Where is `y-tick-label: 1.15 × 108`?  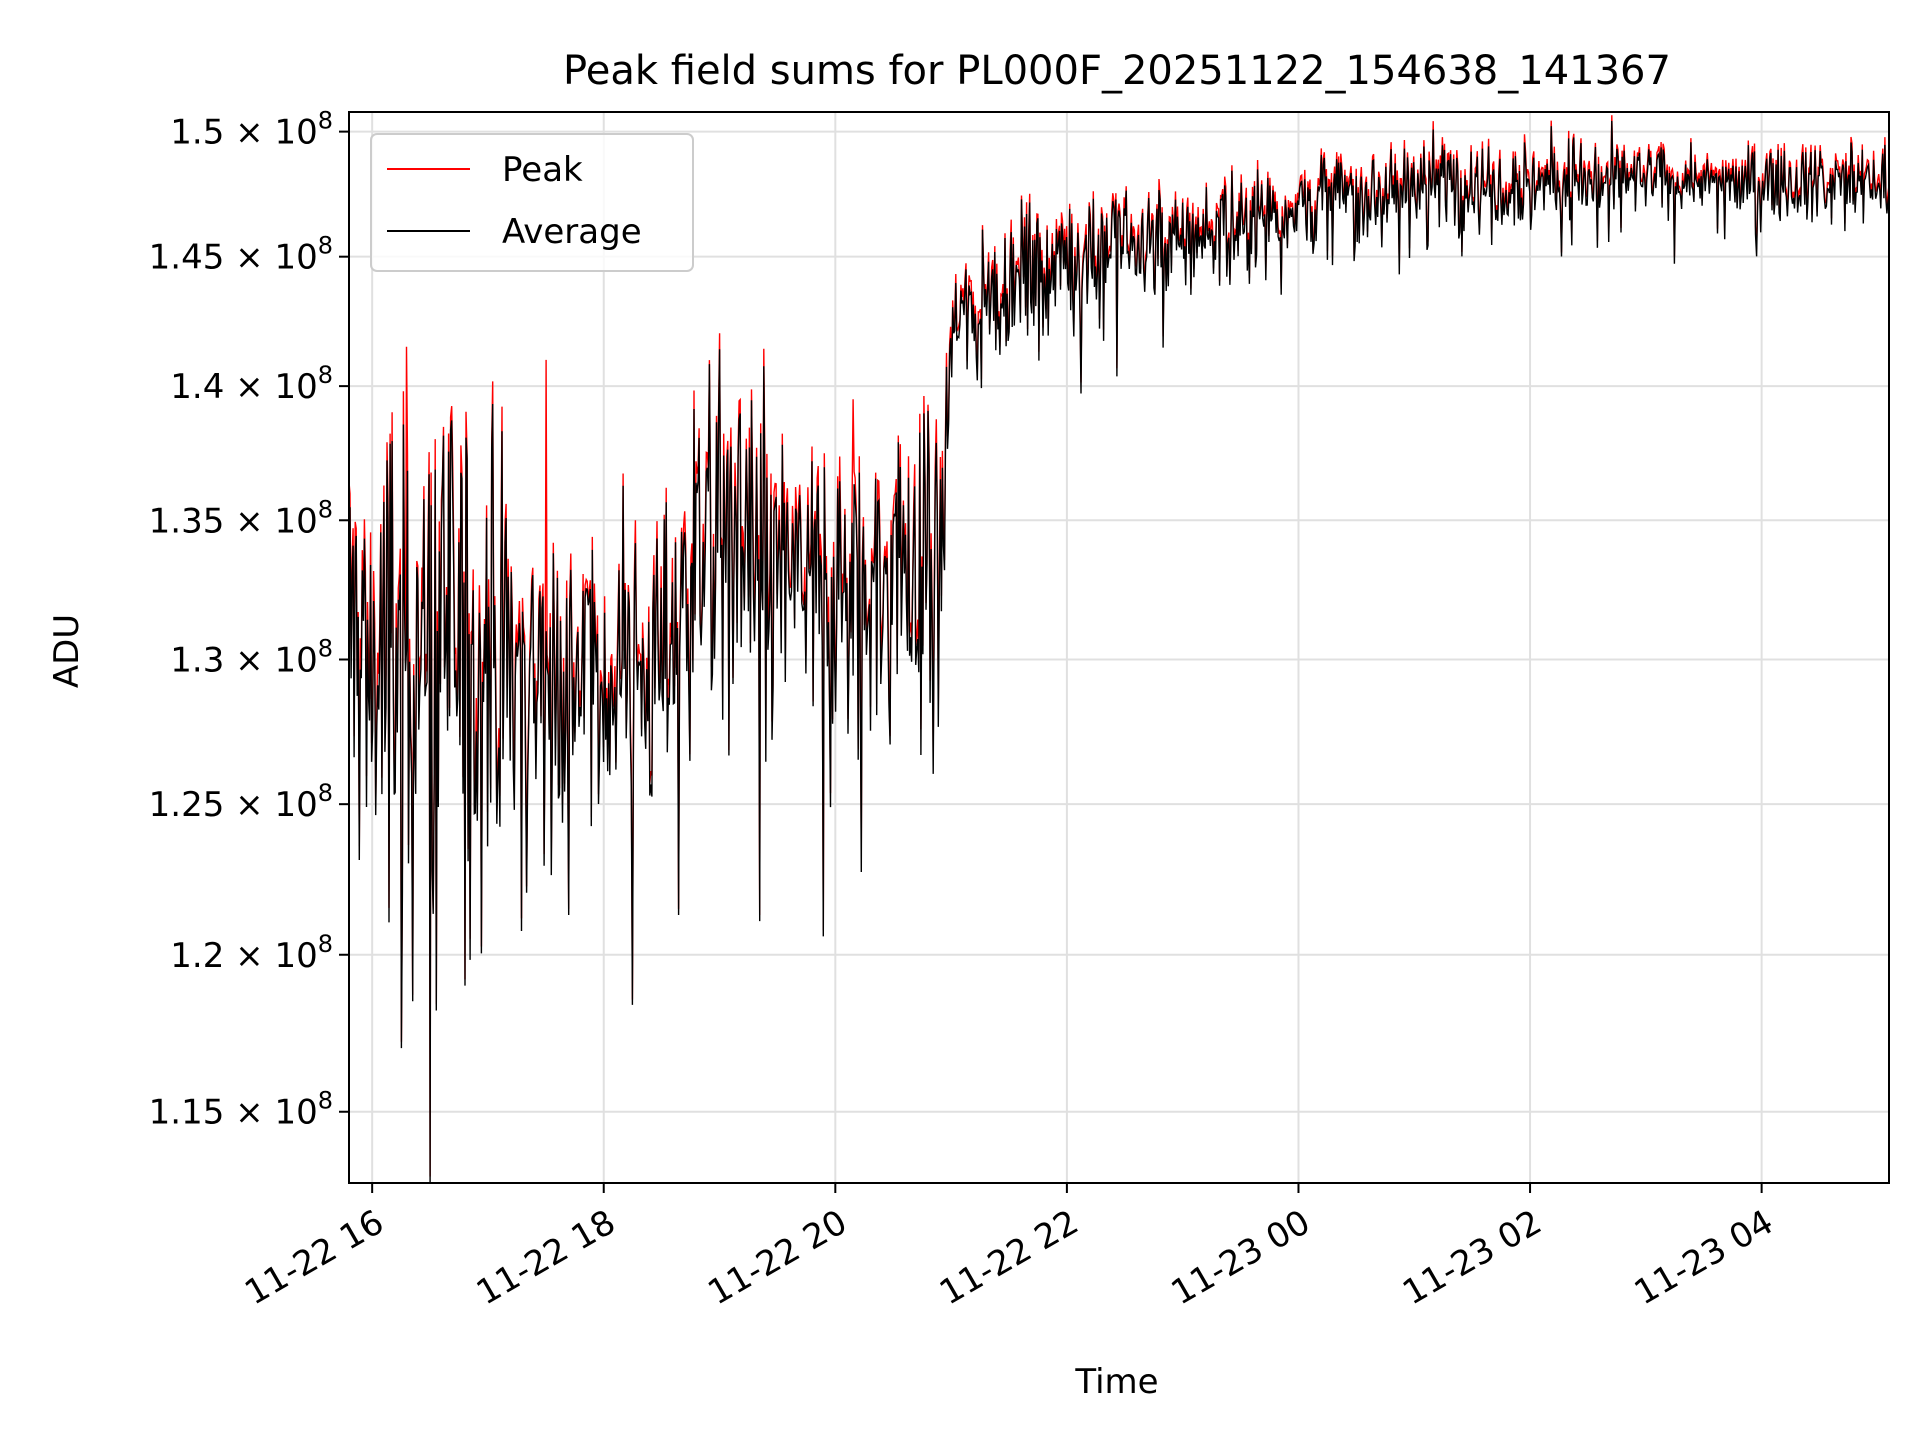
y-tick-label: 1.15 × 108 is located at coordinates (241, 1110).